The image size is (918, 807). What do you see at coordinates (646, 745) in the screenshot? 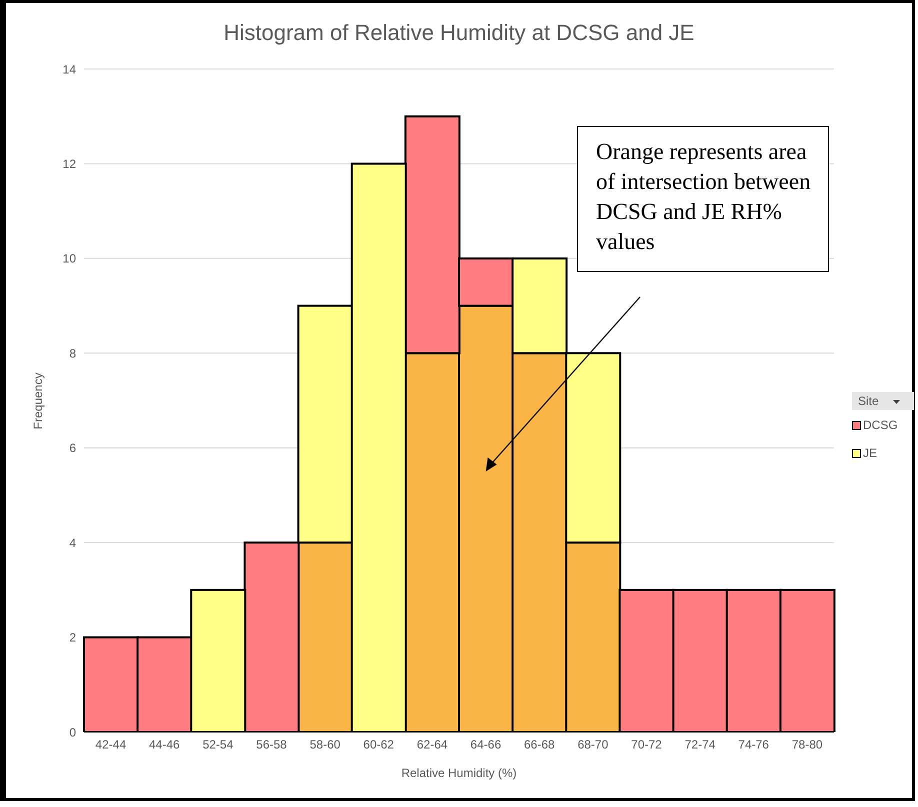
I see `x-tick-label: 70-72` at bounding box center [646, 745].